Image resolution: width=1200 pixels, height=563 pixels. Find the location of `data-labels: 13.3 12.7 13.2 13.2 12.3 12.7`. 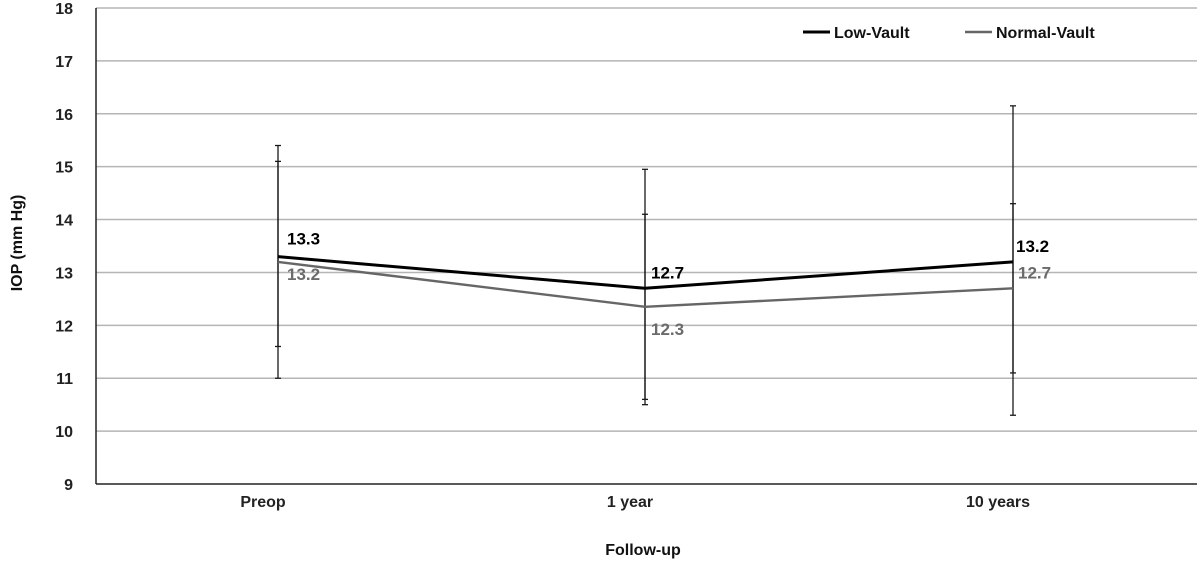

data-labels: 13.3 12.7 13.2 13.2 12.3 12.7 is located at coordinates (669, 284).